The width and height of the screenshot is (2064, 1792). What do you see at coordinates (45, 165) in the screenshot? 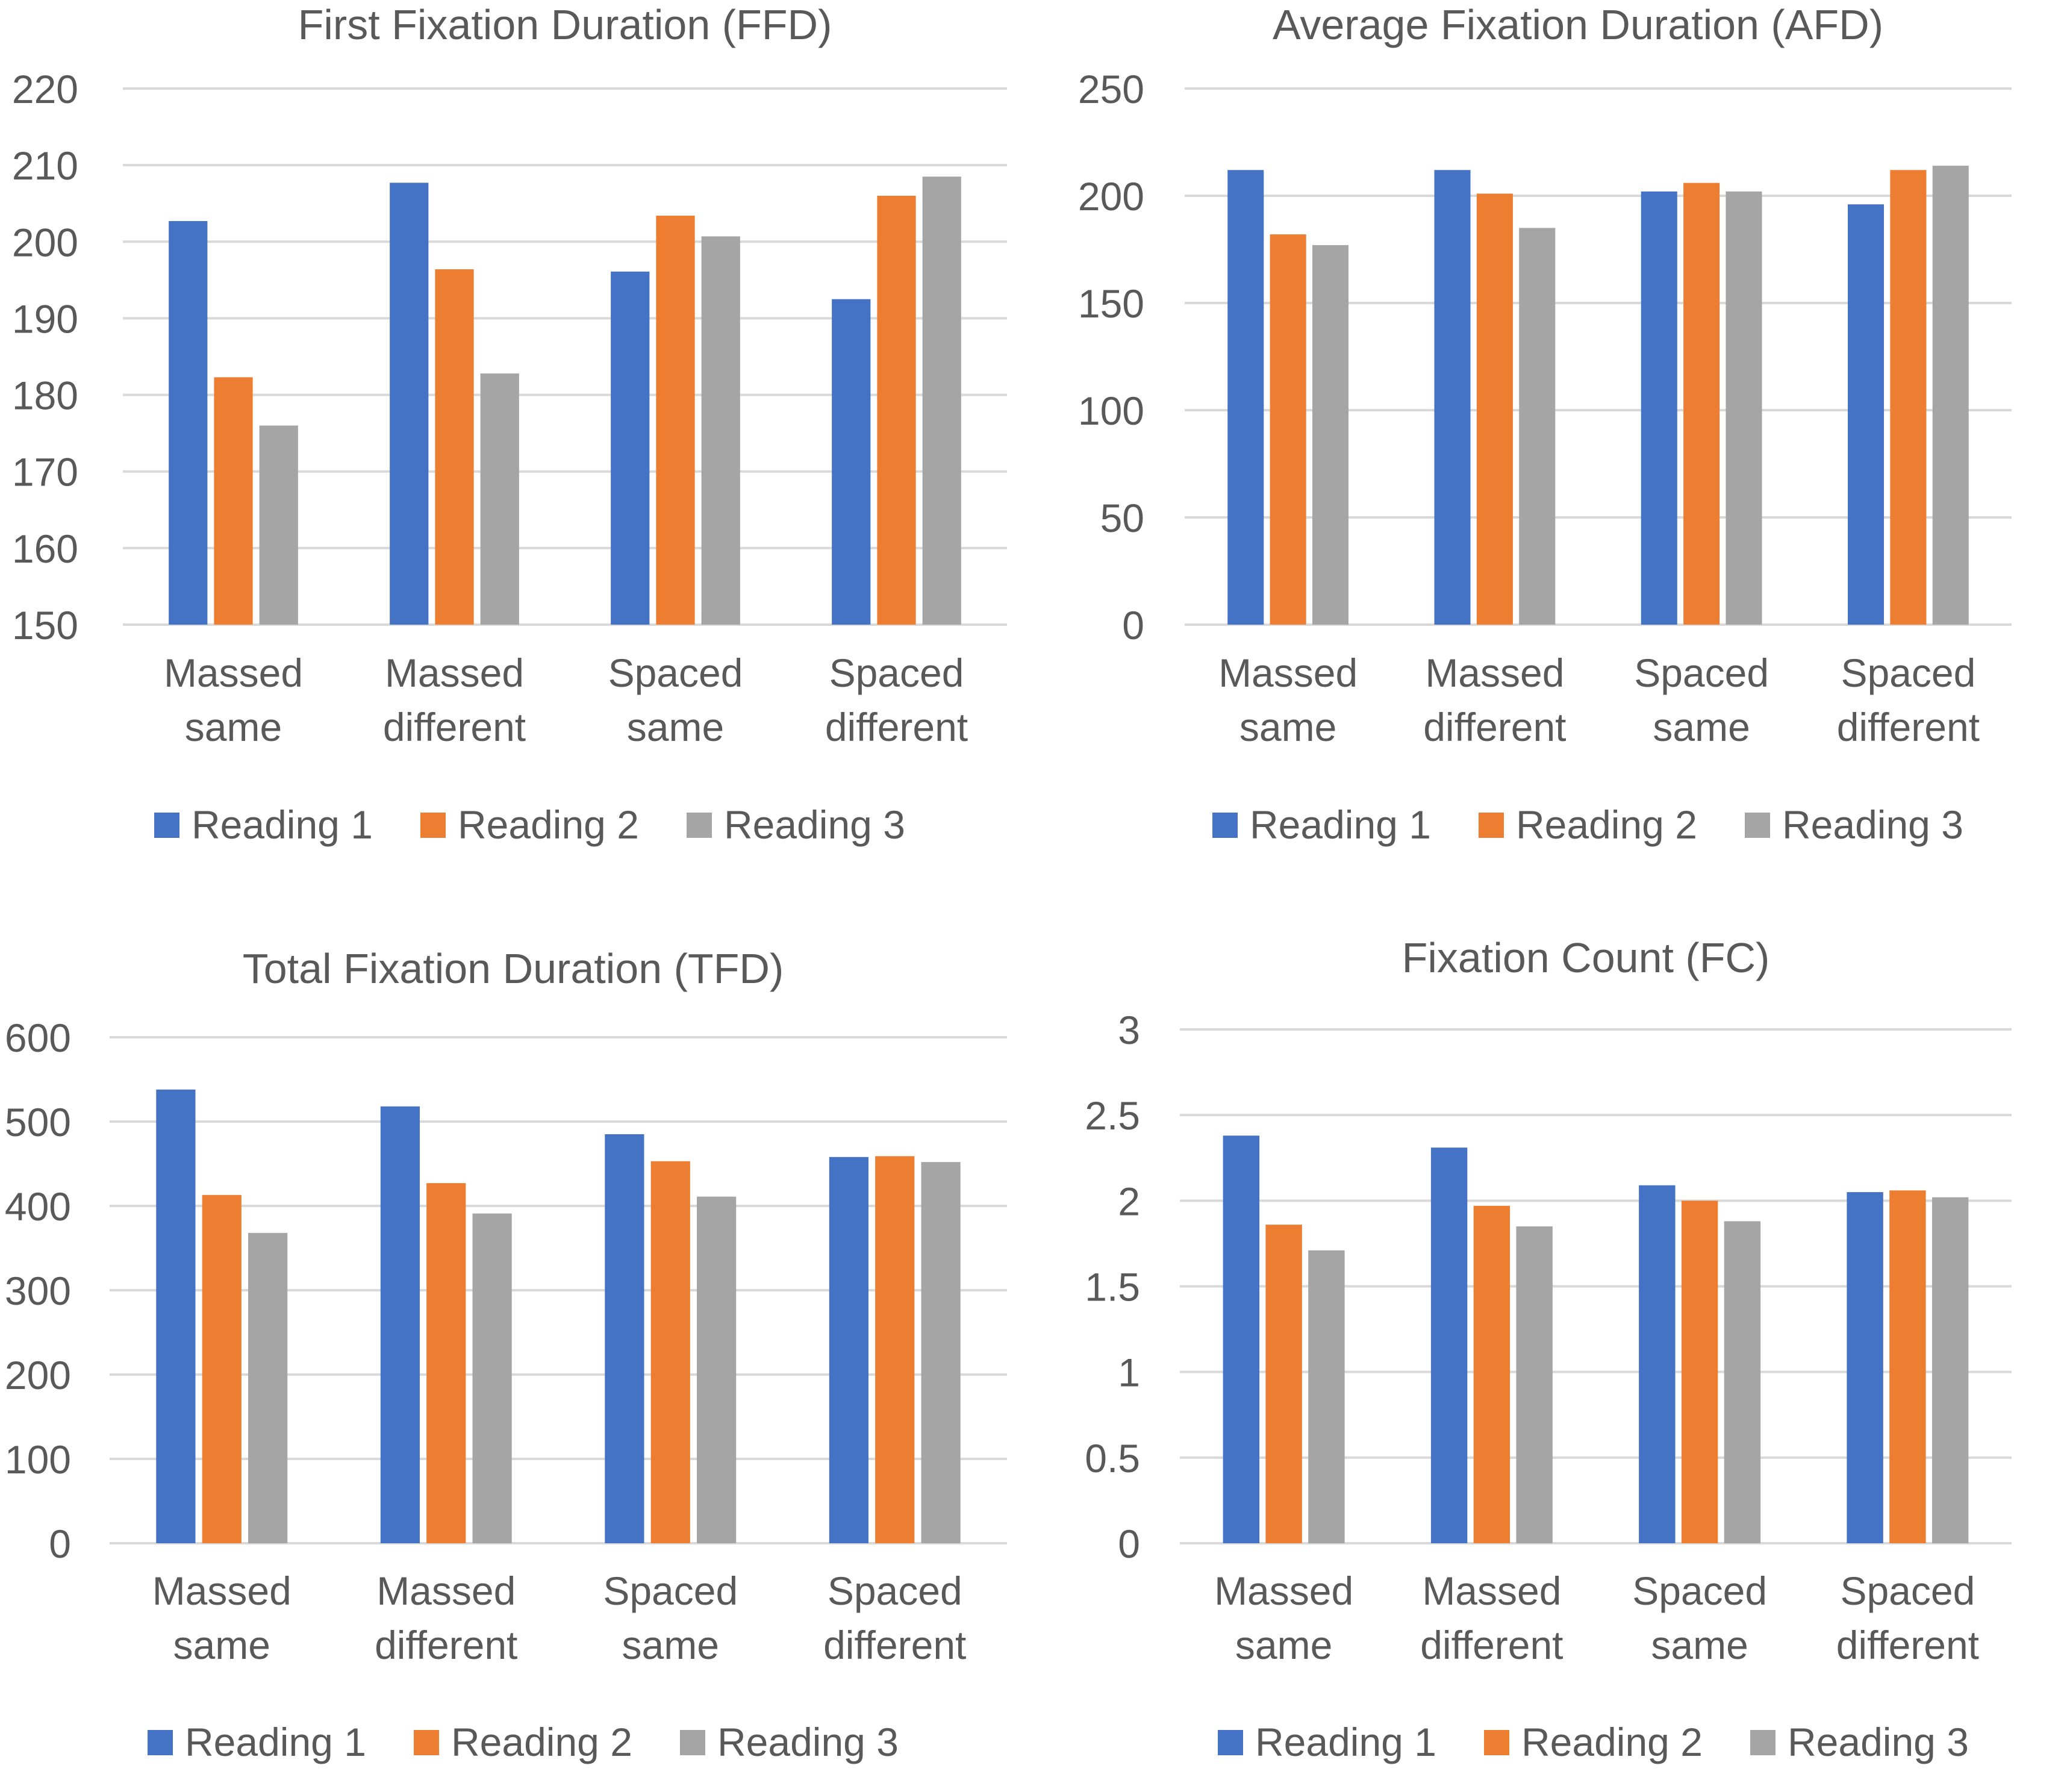
I see `y-tick-label: 210` at bounding box center [45, 165].